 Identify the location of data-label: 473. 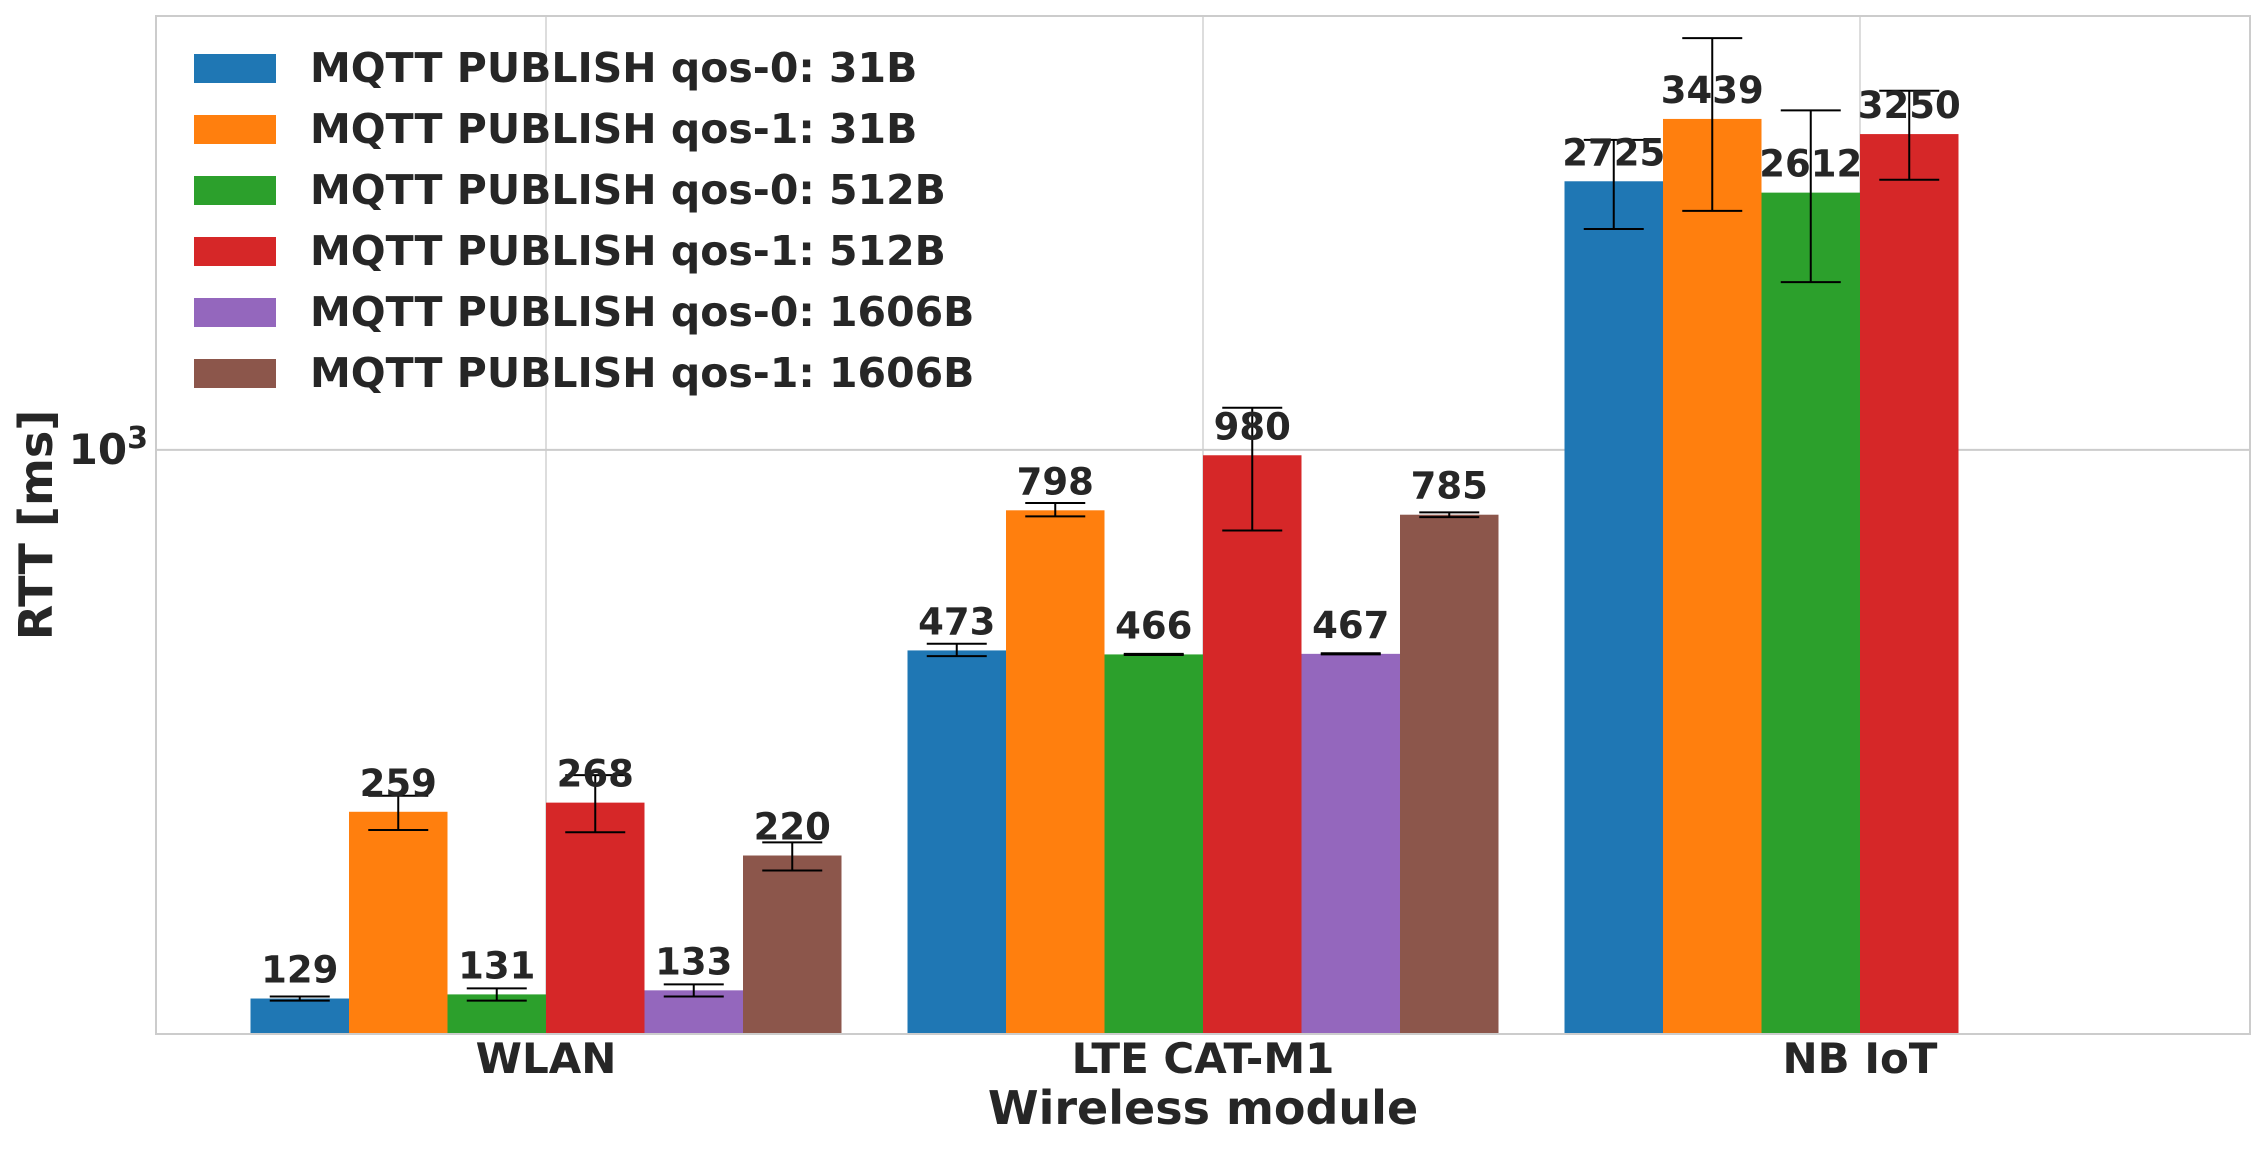
(956, 621).